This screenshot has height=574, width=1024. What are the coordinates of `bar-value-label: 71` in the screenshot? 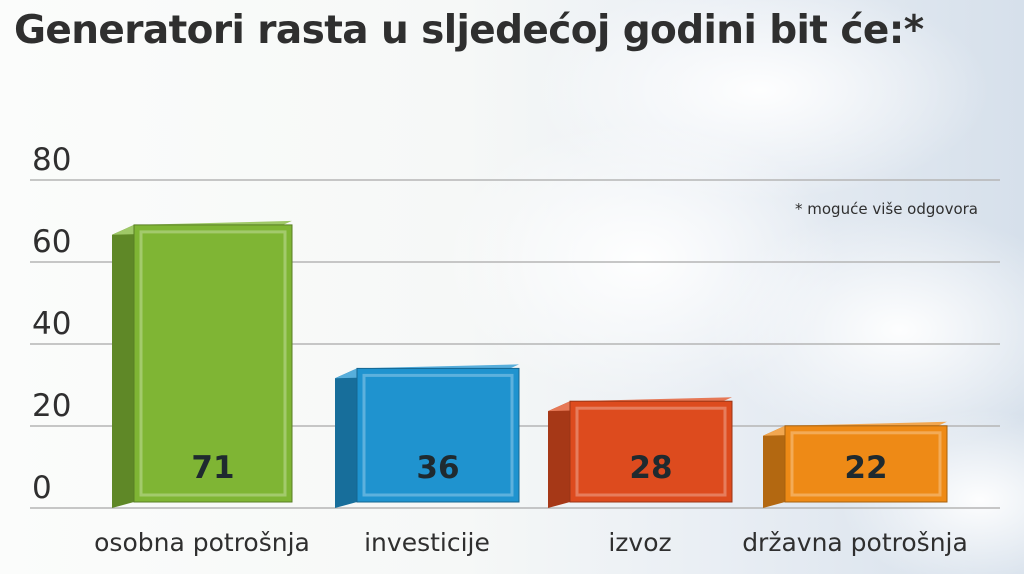 It's located at (212, 468).